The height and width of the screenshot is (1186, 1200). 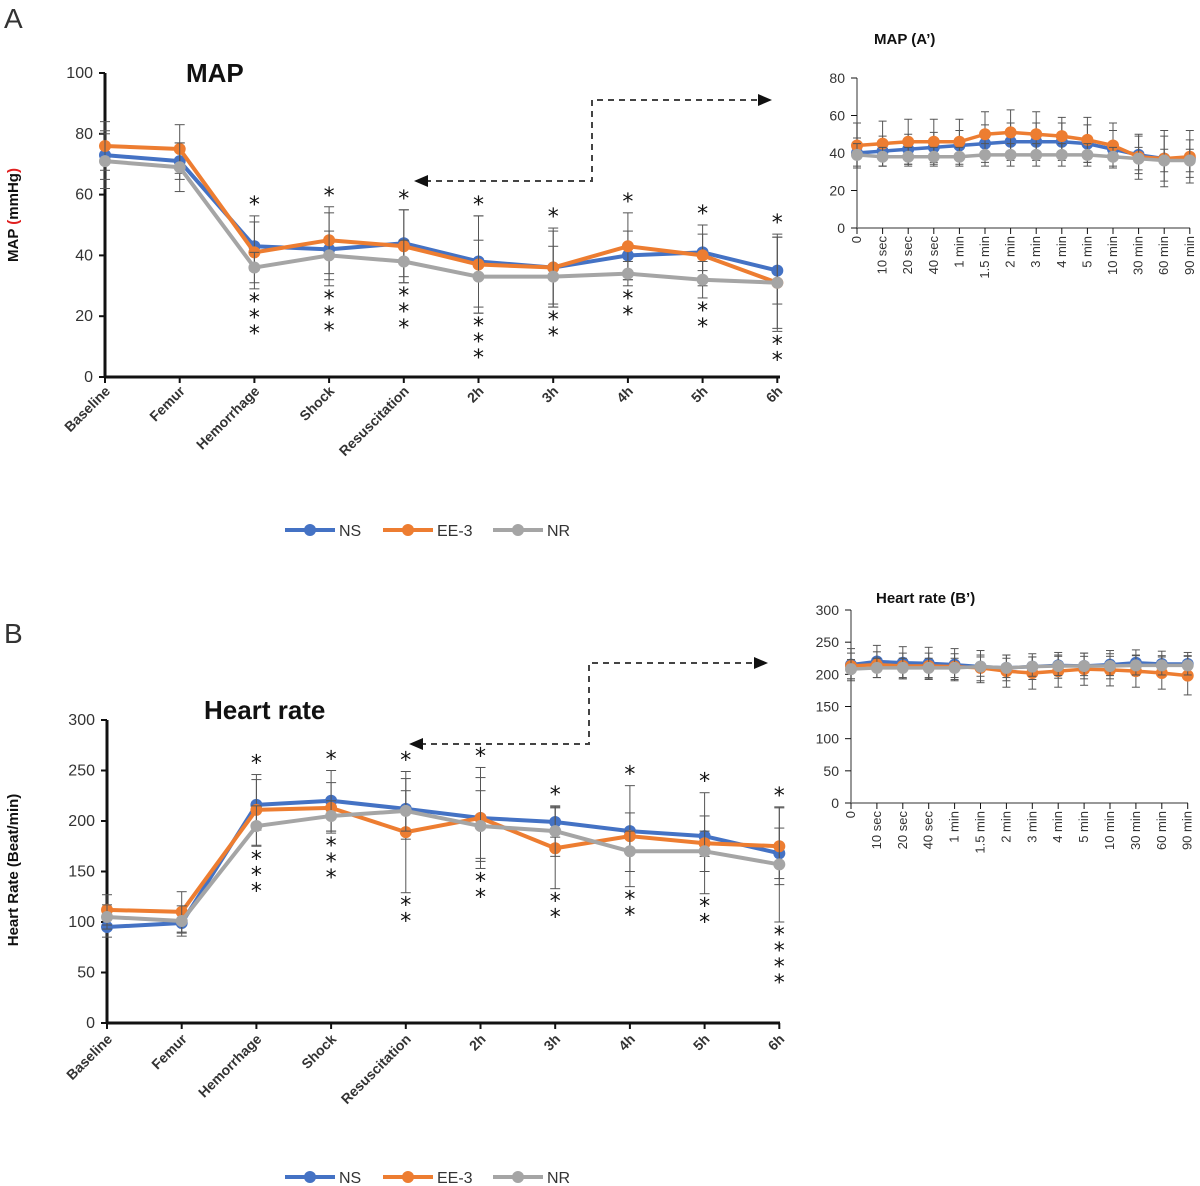 What do you see at coordinates (928, 830) in the screenshot?
I see `x-tick-label: 40 sec` at bounding box center [928, 830].